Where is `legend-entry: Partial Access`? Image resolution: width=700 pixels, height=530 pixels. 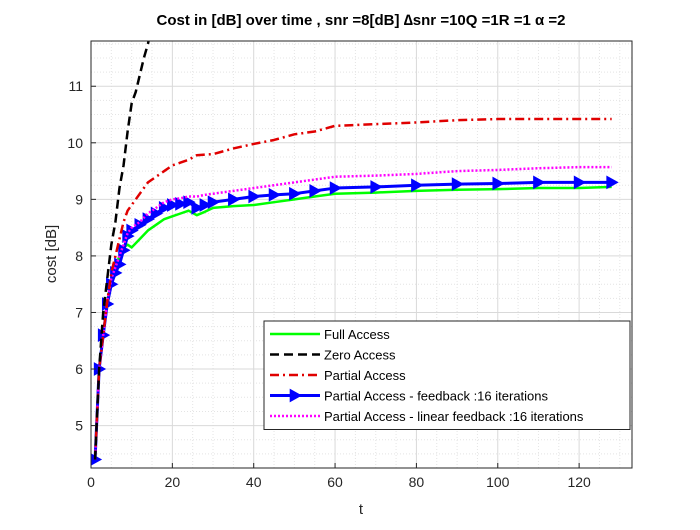 legend-entry: Partial Access is located at coordinates (338, 375).